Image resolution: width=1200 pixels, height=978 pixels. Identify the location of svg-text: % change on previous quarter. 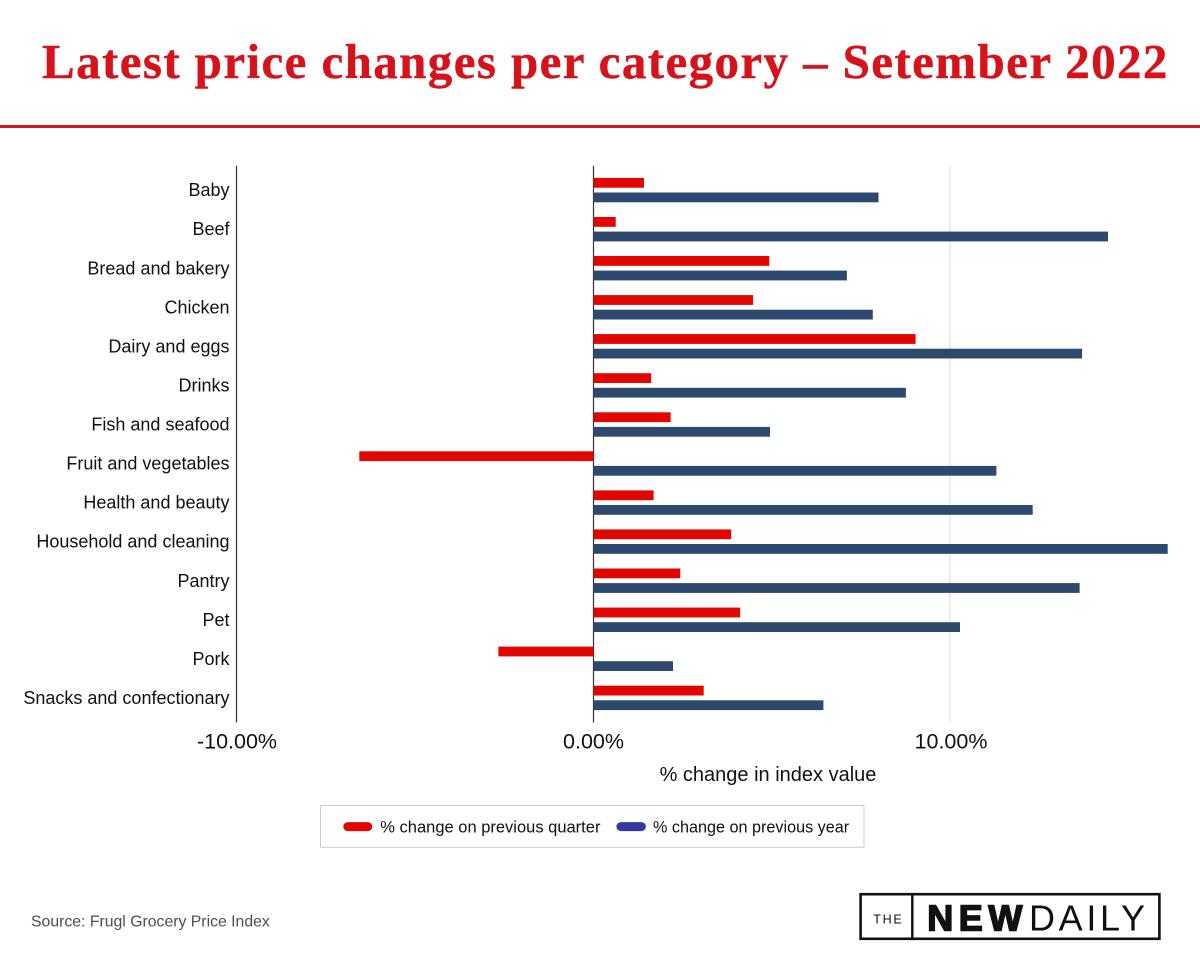
(490, 828).